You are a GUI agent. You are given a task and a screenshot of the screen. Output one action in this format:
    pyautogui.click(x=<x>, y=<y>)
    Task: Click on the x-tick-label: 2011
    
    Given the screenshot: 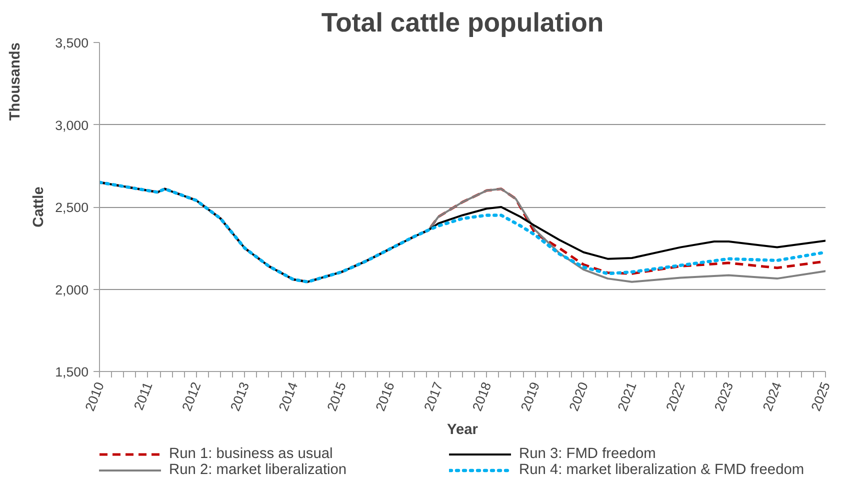 What is the action you would take?
    pyautogui.click(x=143, y=396)
    